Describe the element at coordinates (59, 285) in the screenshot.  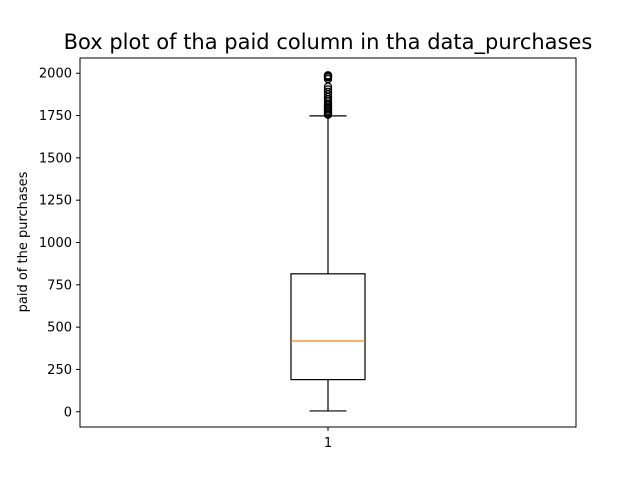
I see `y-tick-label: 750` at that location.